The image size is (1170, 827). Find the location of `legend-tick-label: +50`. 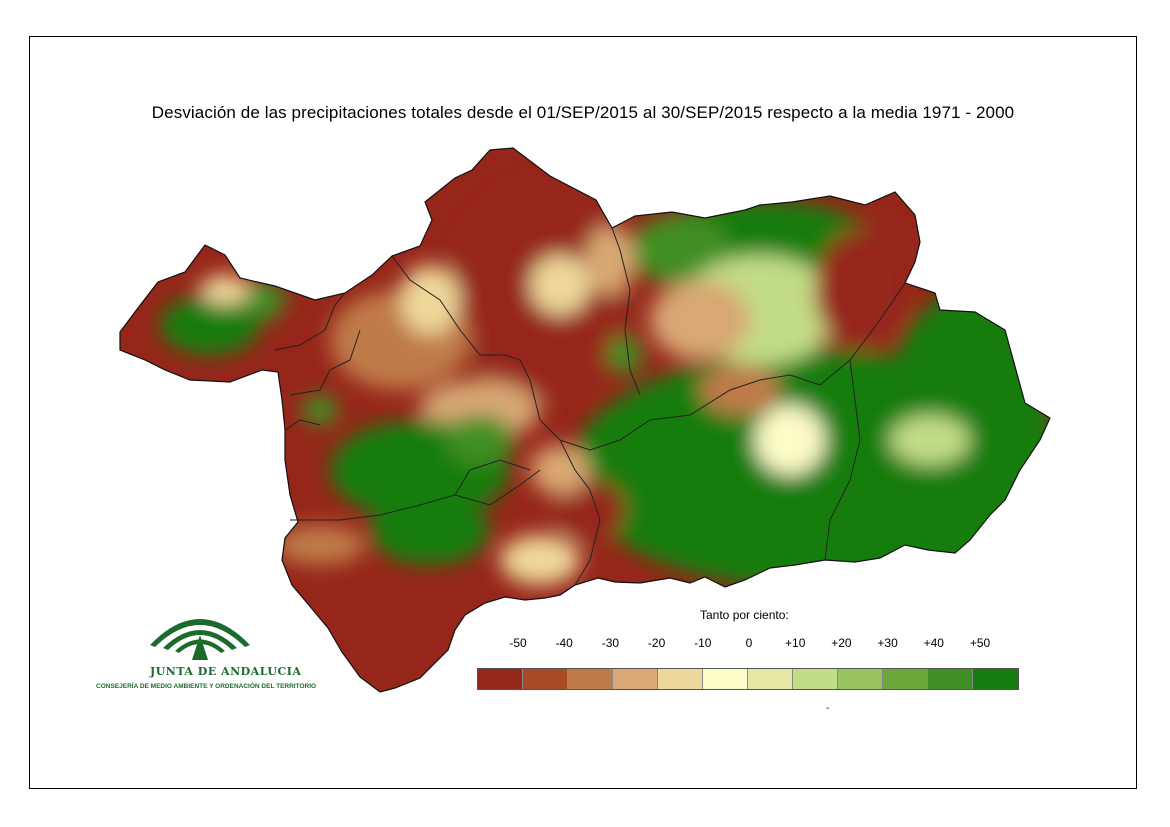

legend-tick-label: +50 is located at coordinates (980, 643).